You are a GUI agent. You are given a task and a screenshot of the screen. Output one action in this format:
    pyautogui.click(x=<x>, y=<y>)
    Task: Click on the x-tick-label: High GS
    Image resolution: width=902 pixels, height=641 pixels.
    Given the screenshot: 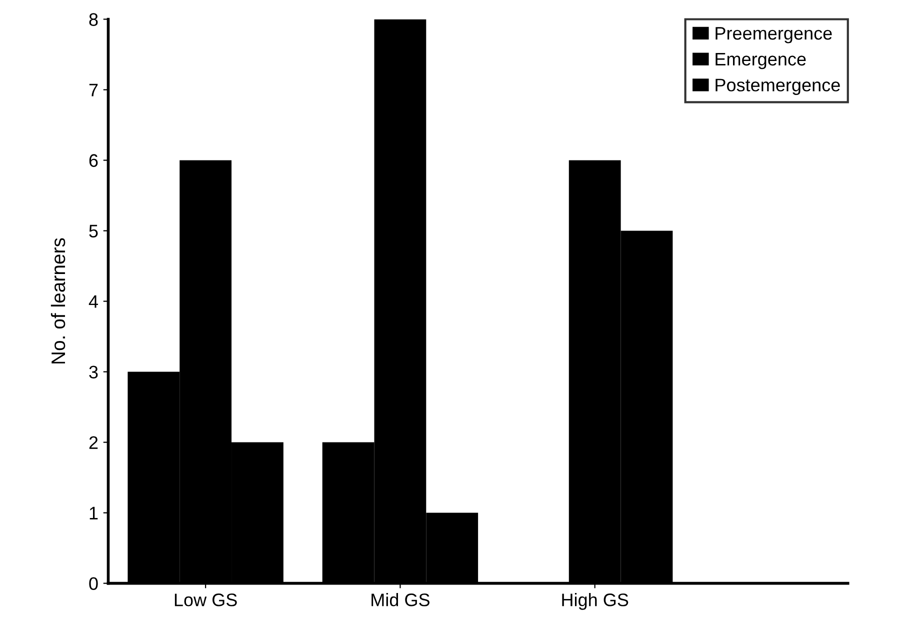 What is the action you would take?
    pyautogui.click(x=595, y=601)
    